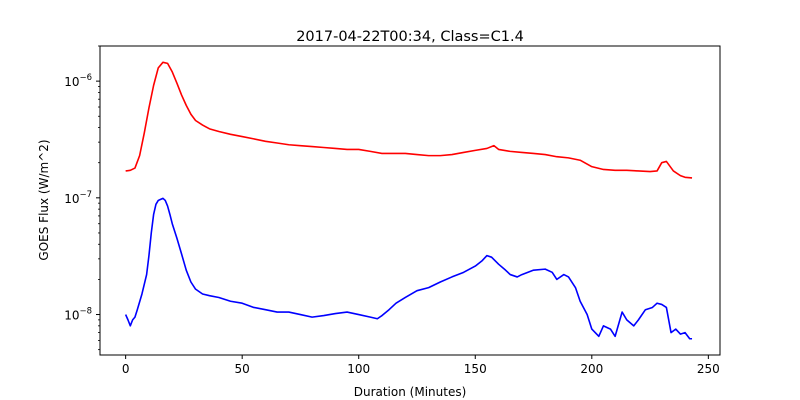 This screenshot has height=400, width=800. What do you see at coordinates (78, 315) in the screenshot?
I see `y-tick-label: 10⁻⁸` at bounding box center [78, 315].